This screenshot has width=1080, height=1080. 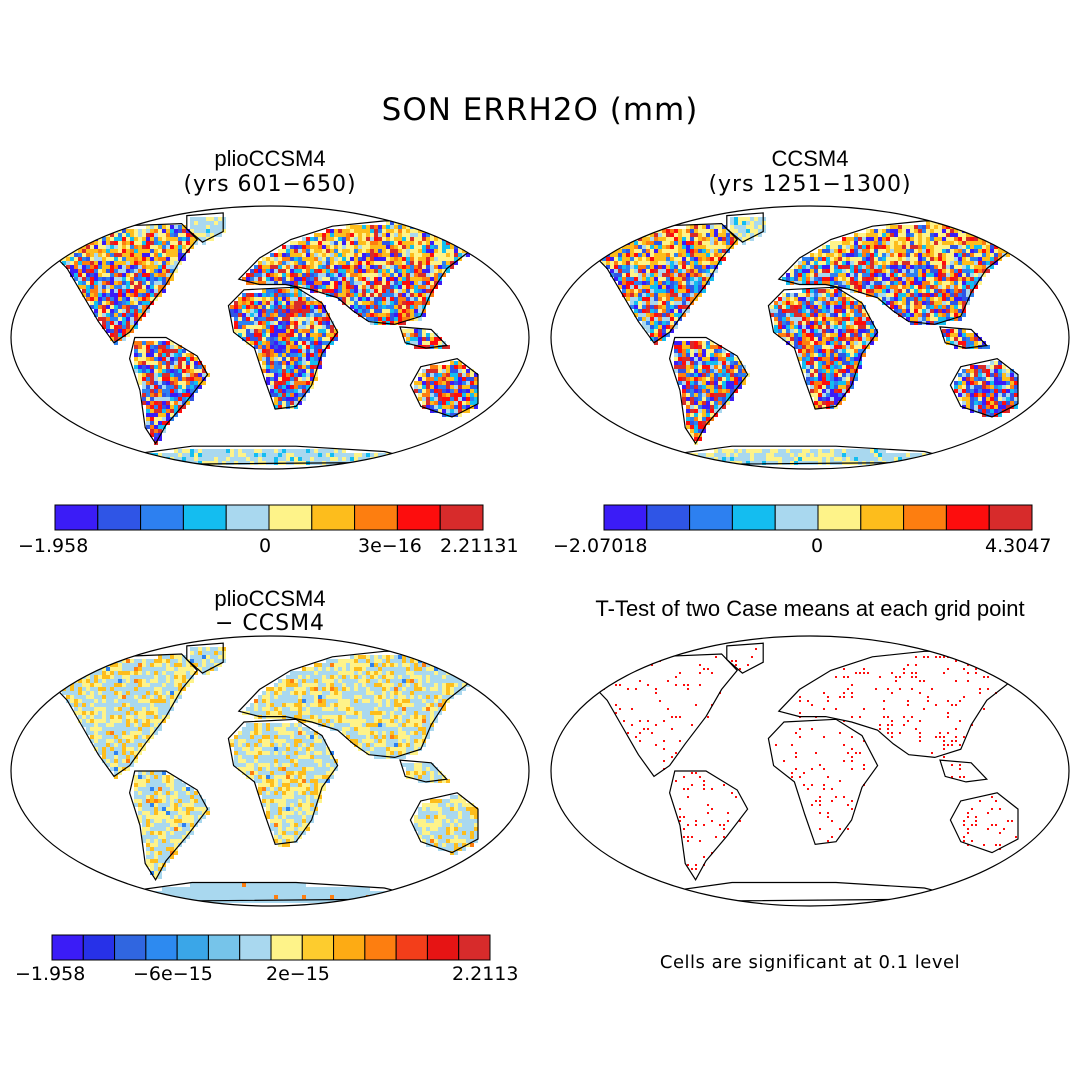 I want to click on cb-diff-label-max: 2.2113, so click(x=485, y=974).